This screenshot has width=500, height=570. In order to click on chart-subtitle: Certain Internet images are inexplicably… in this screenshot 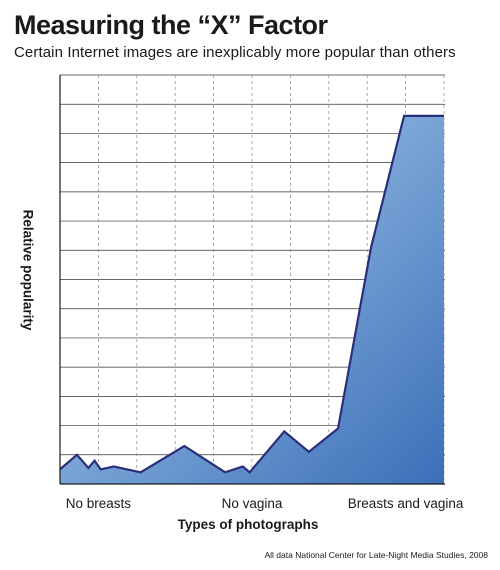, I will do `click(235, 52)`.